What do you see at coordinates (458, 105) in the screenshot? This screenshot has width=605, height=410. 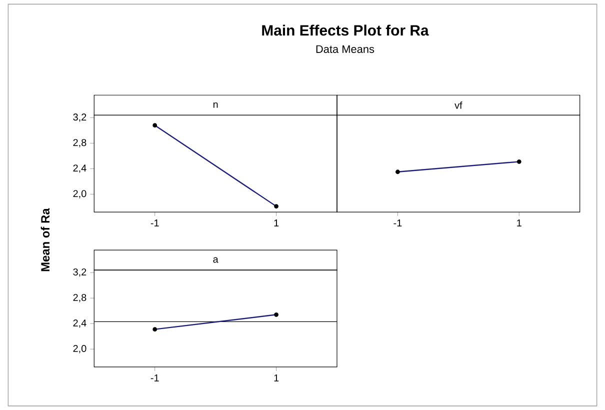 I see `chart-title: vf` at bounding box center [458, 105].